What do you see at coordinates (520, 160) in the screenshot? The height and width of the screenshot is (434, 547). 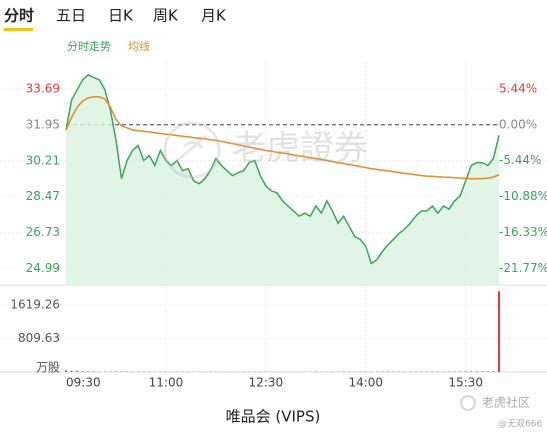 I see `y2-tick-label: -5.44%` at bounding box center [520, 160].